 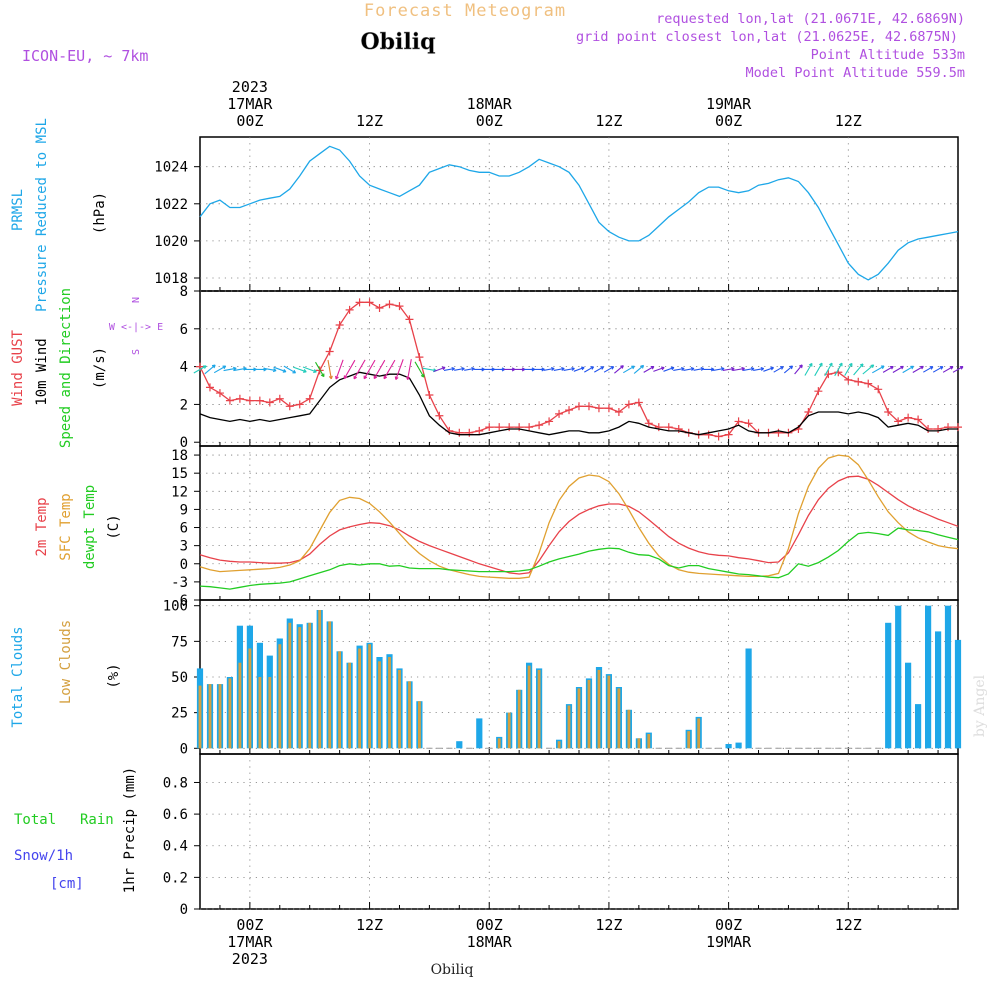 What do you see at coordinates (66, 662) in the screenshot?
I see `clouds-label-low: Low Clouds` at bounding box center [66, 662].